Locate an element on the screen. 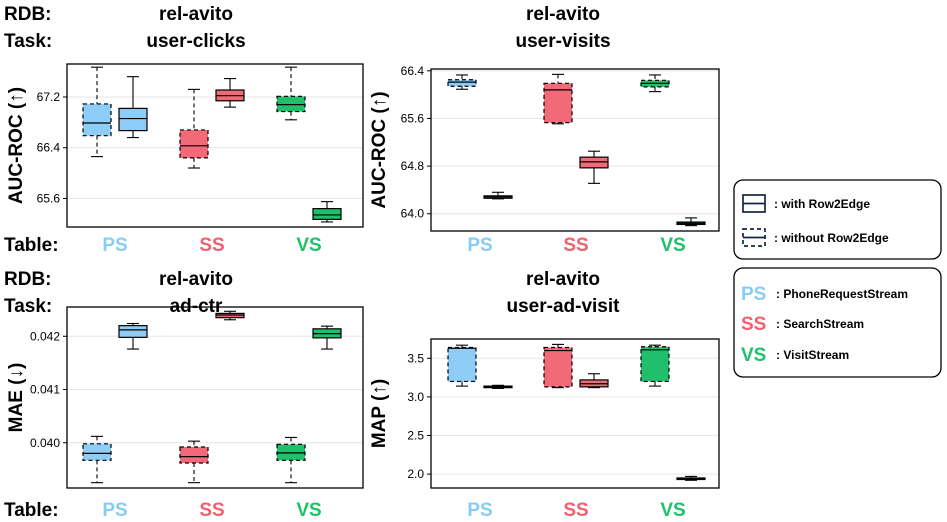 This screenshot has height=522, width=947. y-axis-label: MAE (↓) is located at coordinates (16, 398).